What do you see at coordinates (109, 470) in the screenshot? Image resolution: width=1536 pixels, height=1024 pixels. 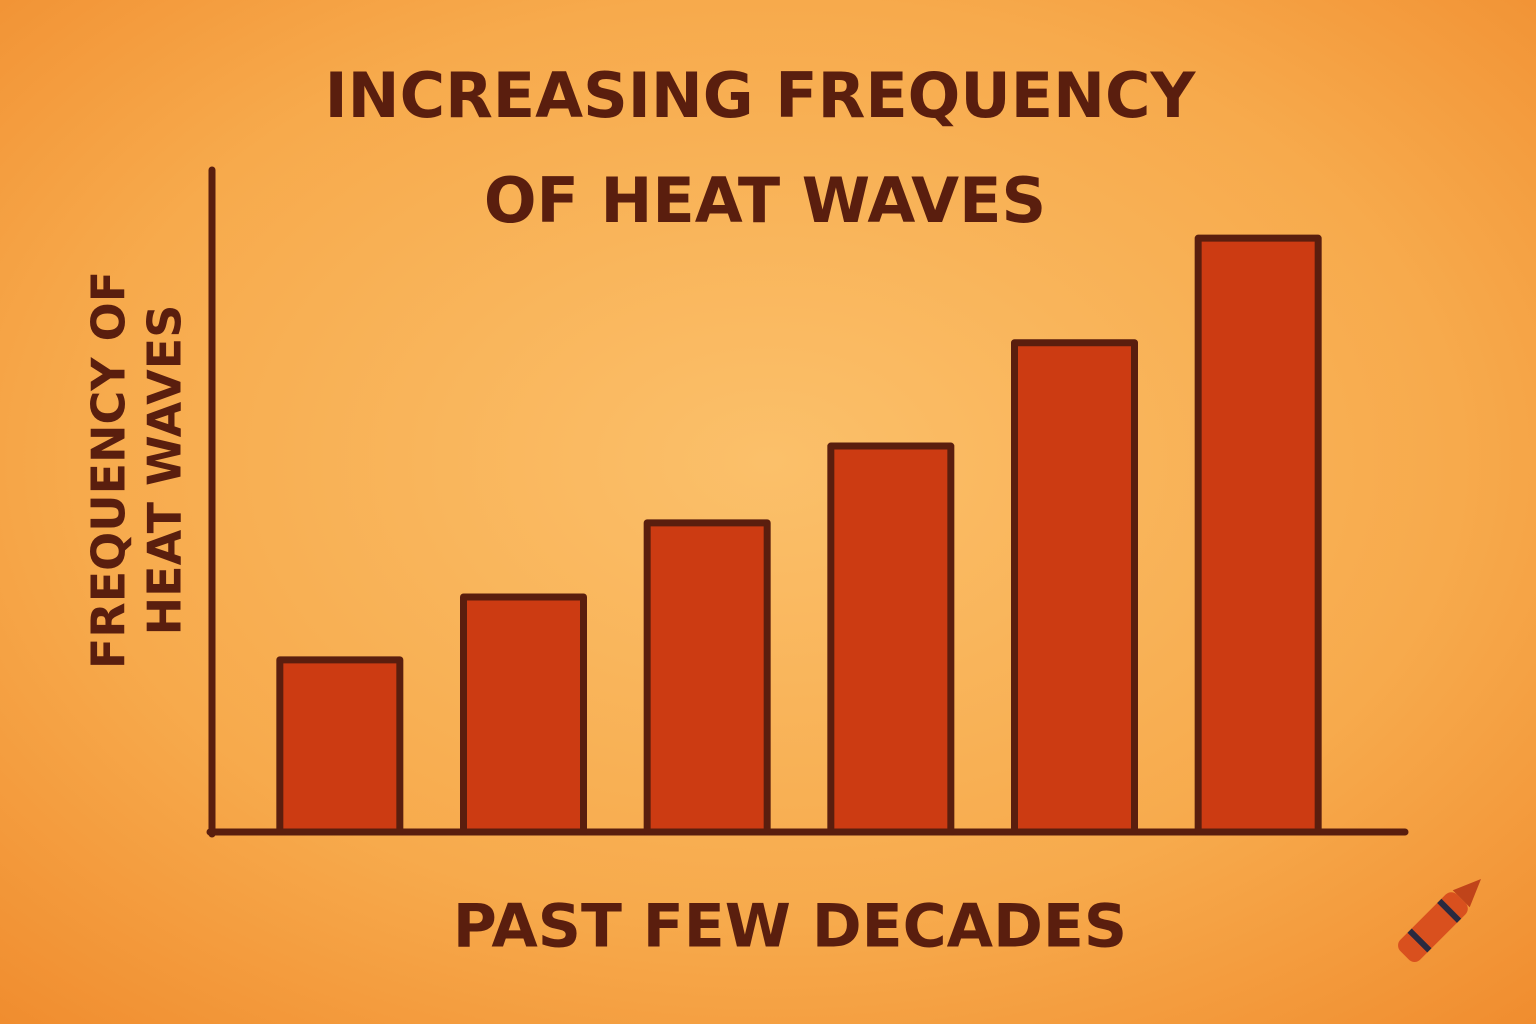 I see `y-axis-label: FREQUENCY OF` at bounding box center [109, 470].